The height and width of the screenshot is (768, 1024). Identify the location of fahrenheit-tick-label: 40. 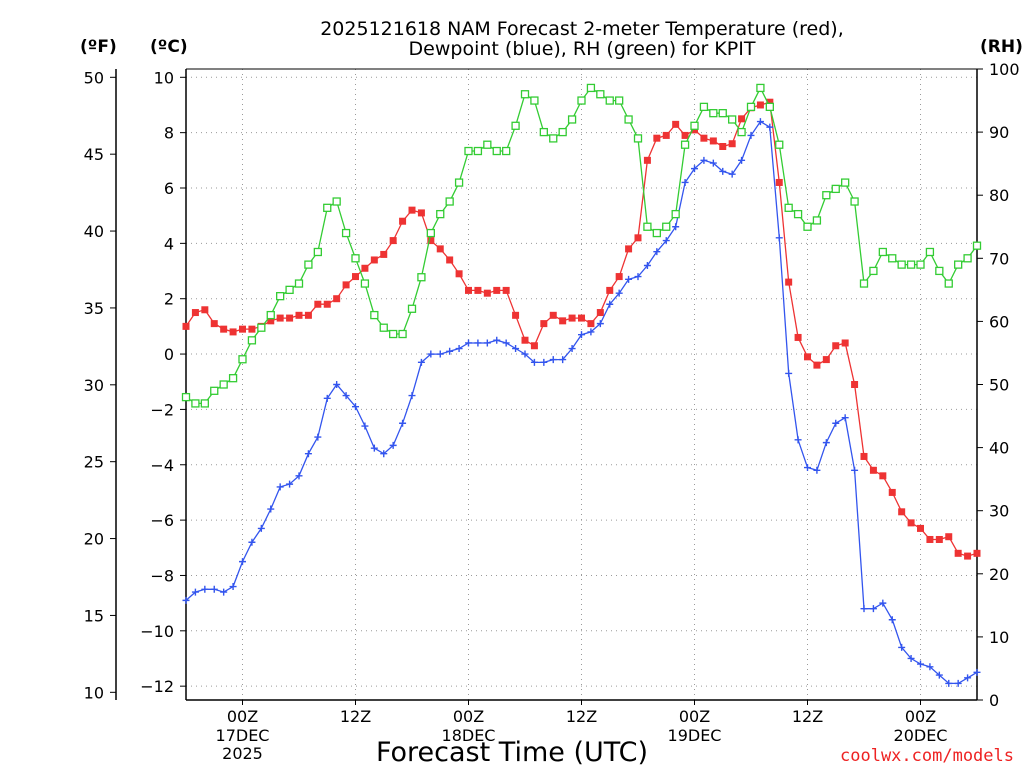
(94, 231).